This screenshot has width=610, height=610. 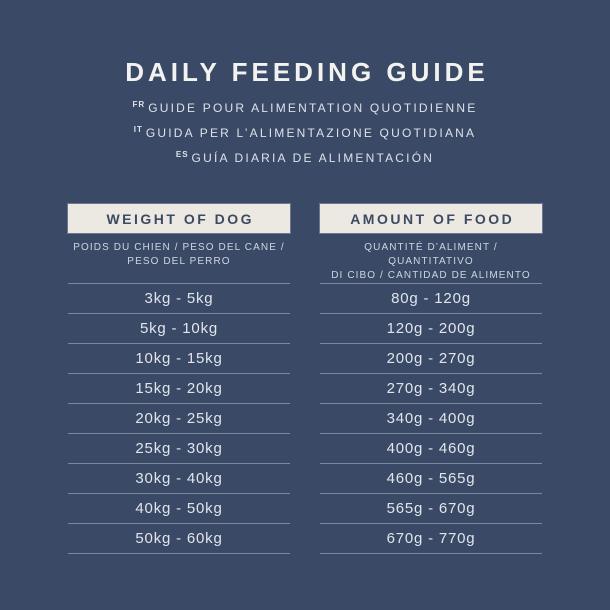 I want to click on food-cell: 670g - 770g, so click(x=431, y=539).